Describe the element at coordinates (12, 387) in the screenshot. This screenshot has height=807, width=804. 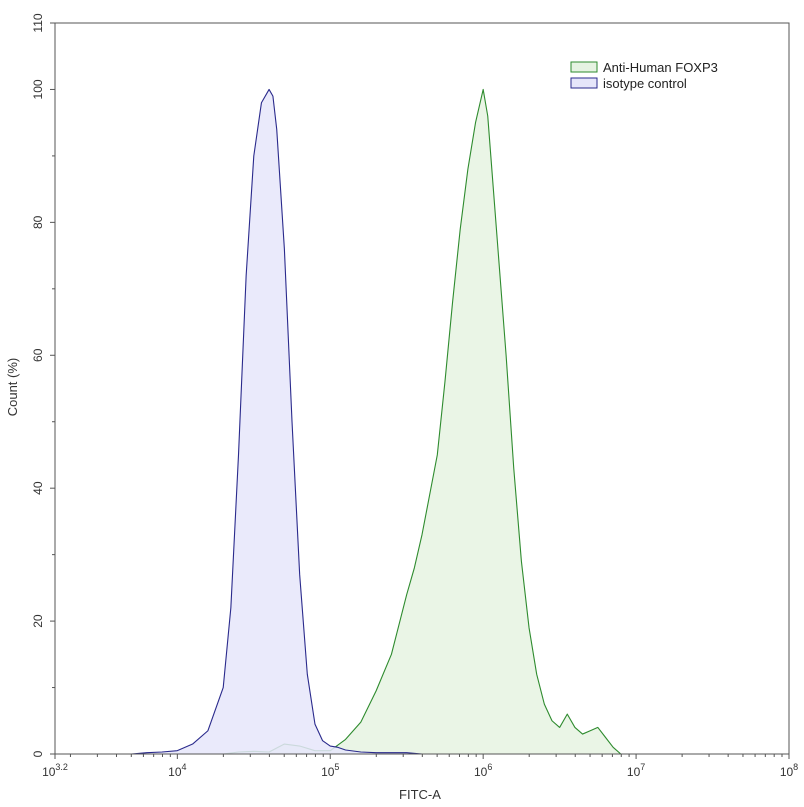
I see `y-axis-label: Count (%)` at that location.